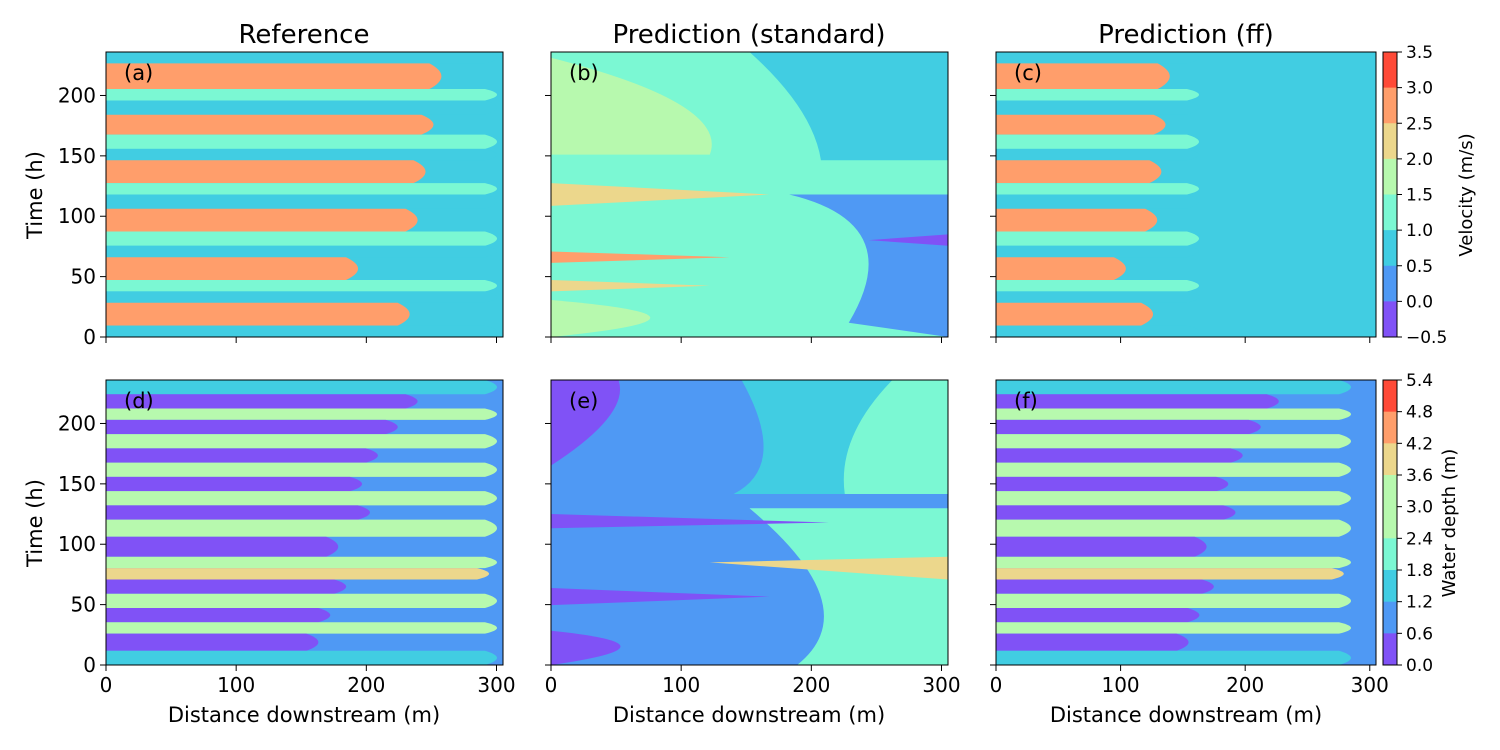 This screenshot has height=750, width=1500. What do you see at coordinates (1466, 194) in the screenshot?
I see `colorbar-label-velocity: Velocity (m/s)` at bounding box center [1466, 194].